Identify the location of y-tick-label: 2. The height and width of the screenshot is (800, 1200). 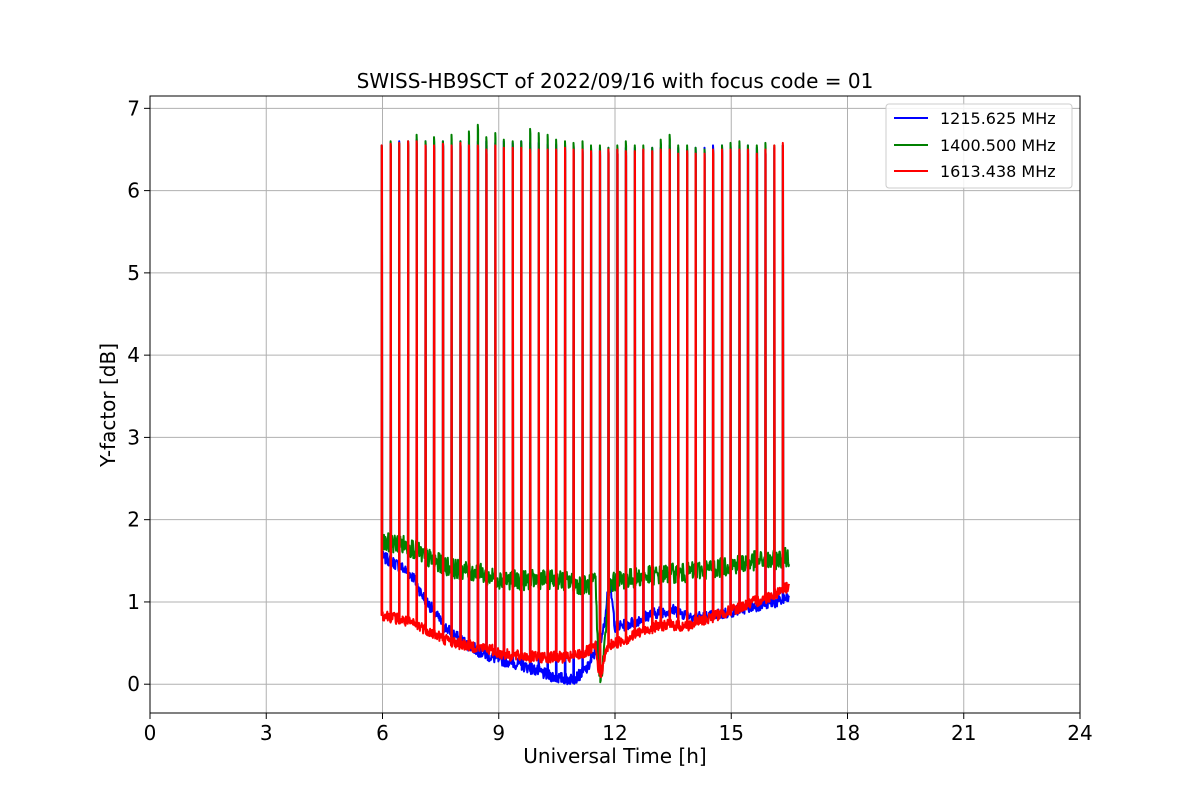
(133, 520).